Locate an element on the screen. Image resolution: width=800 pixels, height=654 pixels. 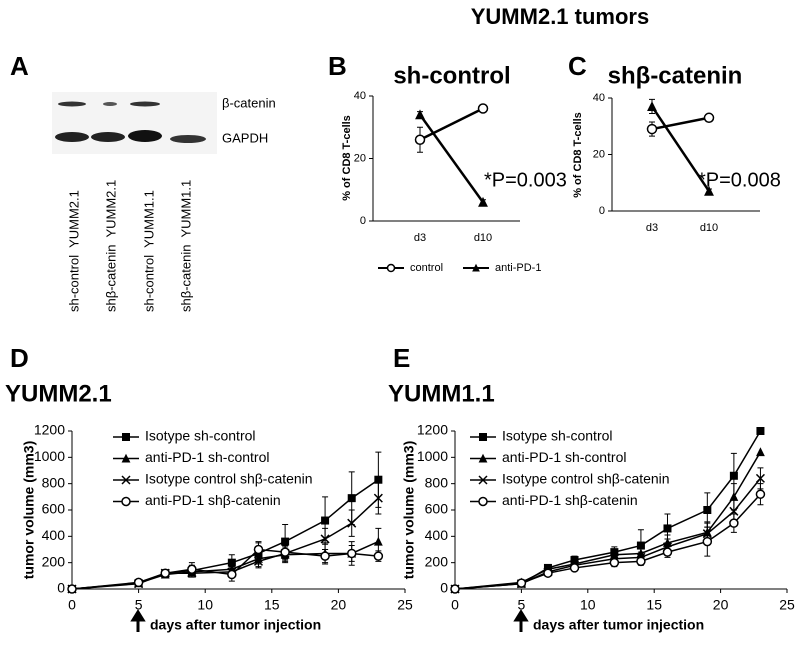
panel-label: C is located at coordinates (577, 66).